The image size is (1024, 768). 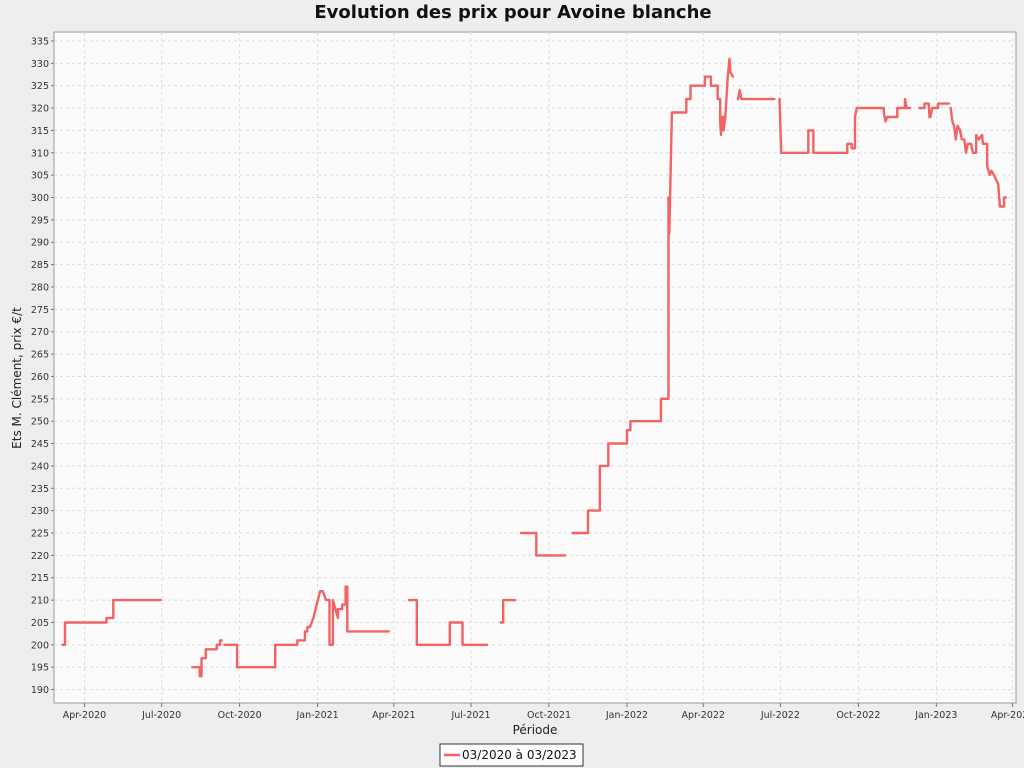 I want to click on x-tick-label: Jul-2022, so click(x=780, y=715).